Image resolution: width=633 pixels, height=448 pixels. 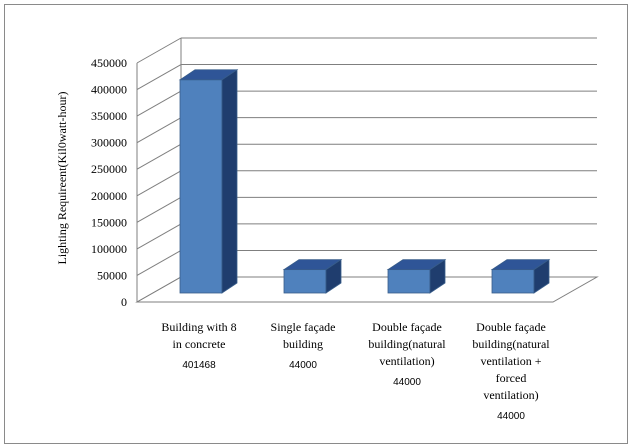 What do you see at coordinates (109, 249) in the screenshot?
I see `y-tick-label: 100000` at bounding box center [109, 249].